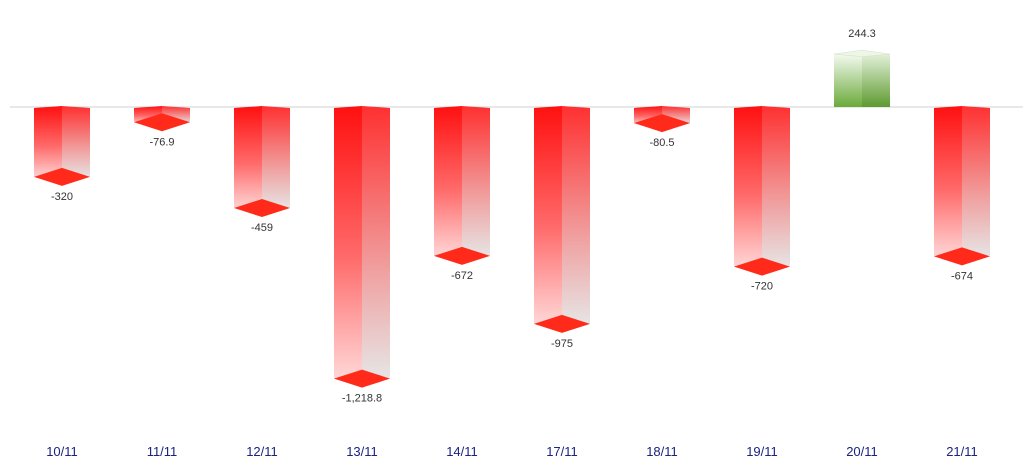 This screenshot has height=467, width=1033. What do you see at coordinates (662, 451) in the screenshot?
I see `category-label: 18/11` at bounding box center [662, 451].